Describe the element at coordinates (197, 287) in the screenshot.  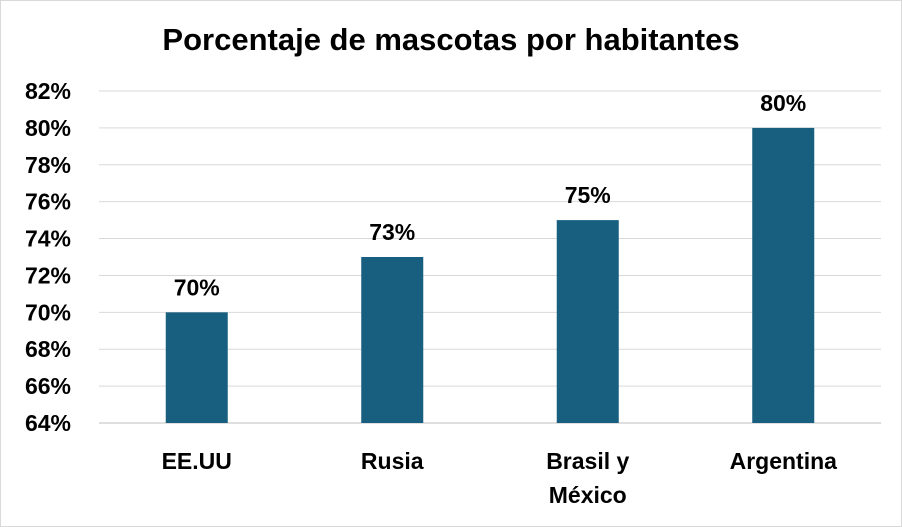
I see `data-label: 70%` at that location.